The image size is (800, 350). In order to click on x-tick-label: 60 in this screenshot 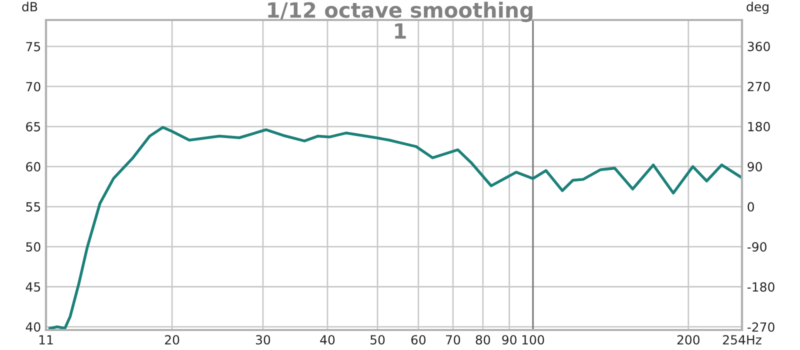, I will do `click(418, 340)`.